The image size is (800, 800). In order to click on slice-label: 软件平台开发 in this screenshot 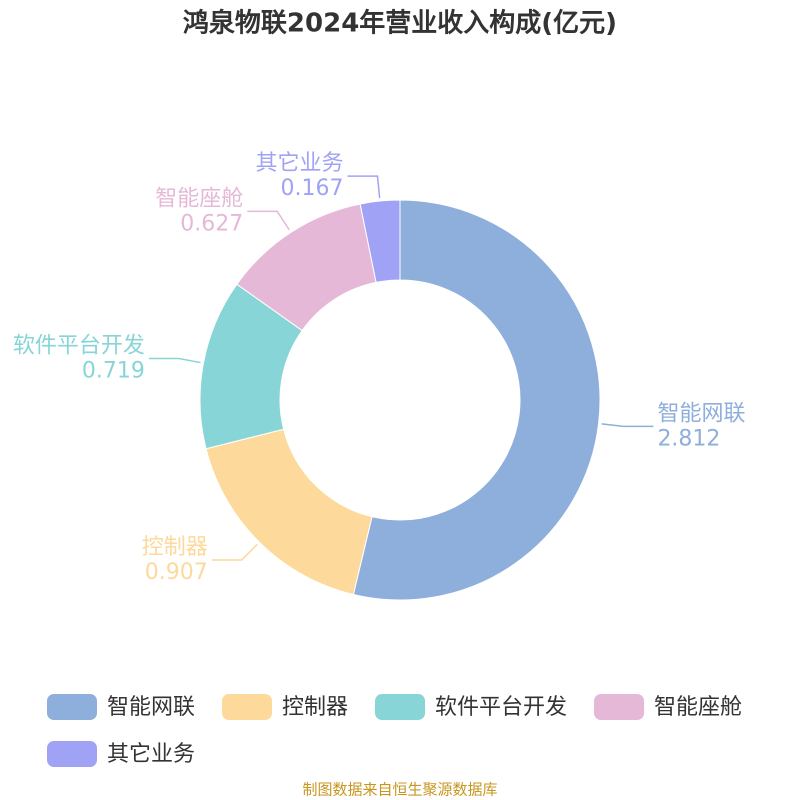, I will do `click(79, 345)`.